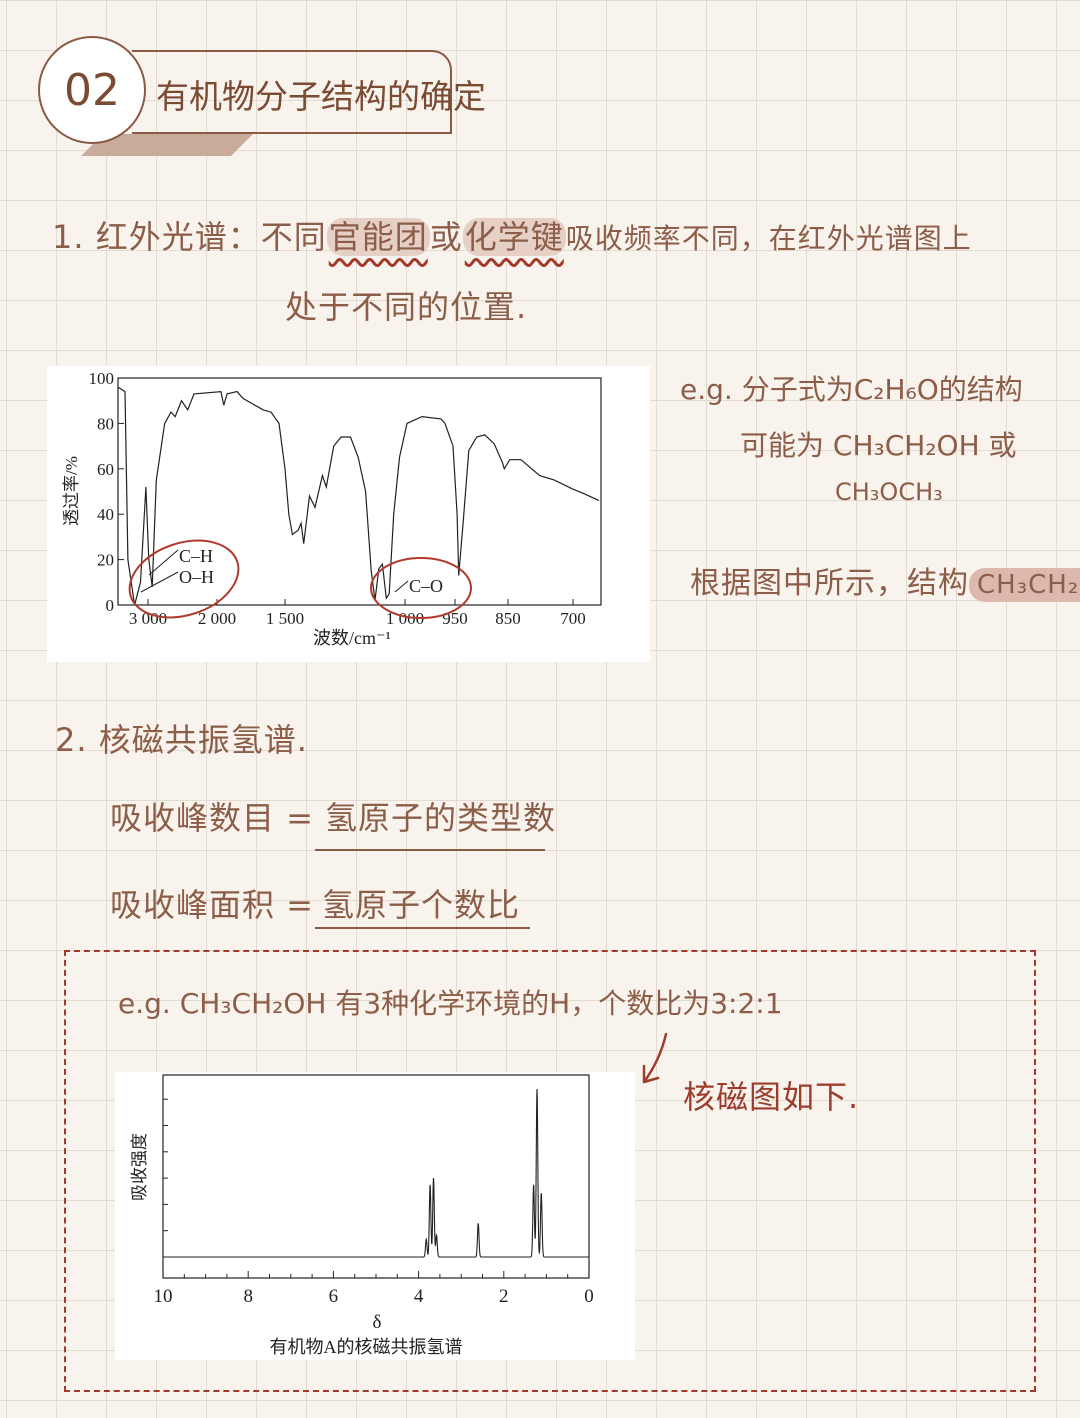 This screenshot has height=1418, width=1080. Describe the element at coordinates (285, 618) in the screenshot. I see `ir-x-tick-label: 1 500` at that location.